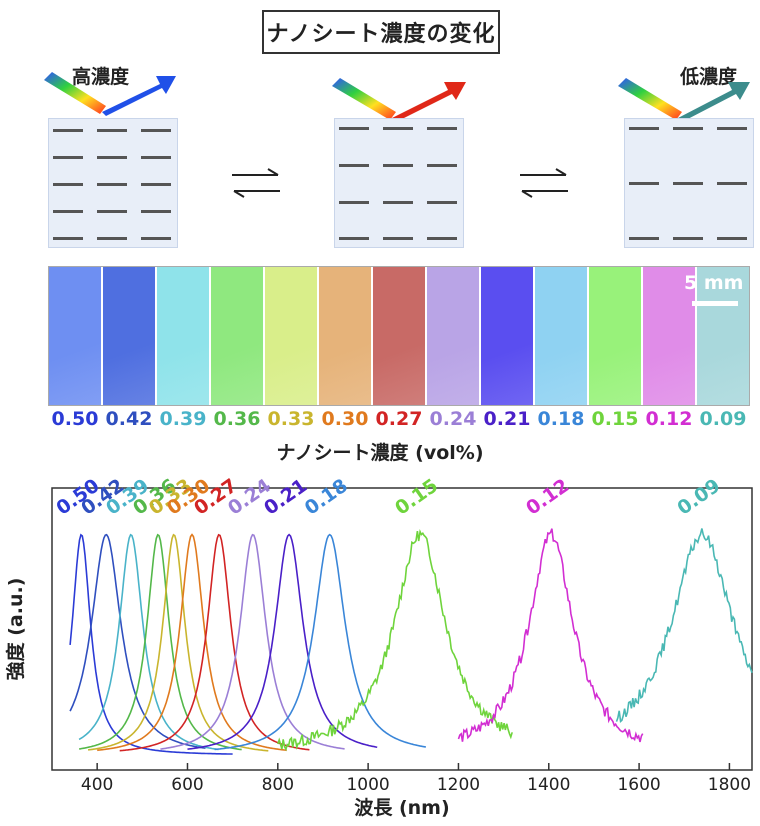 Image resolution: width=760 pixels, height=826 pixels. What do you see at coordinates (380, 453) in the screenshot?
I see `concentration-axis-label: ナノシート濃度 (vol%)` at bounding box center [380, 453].